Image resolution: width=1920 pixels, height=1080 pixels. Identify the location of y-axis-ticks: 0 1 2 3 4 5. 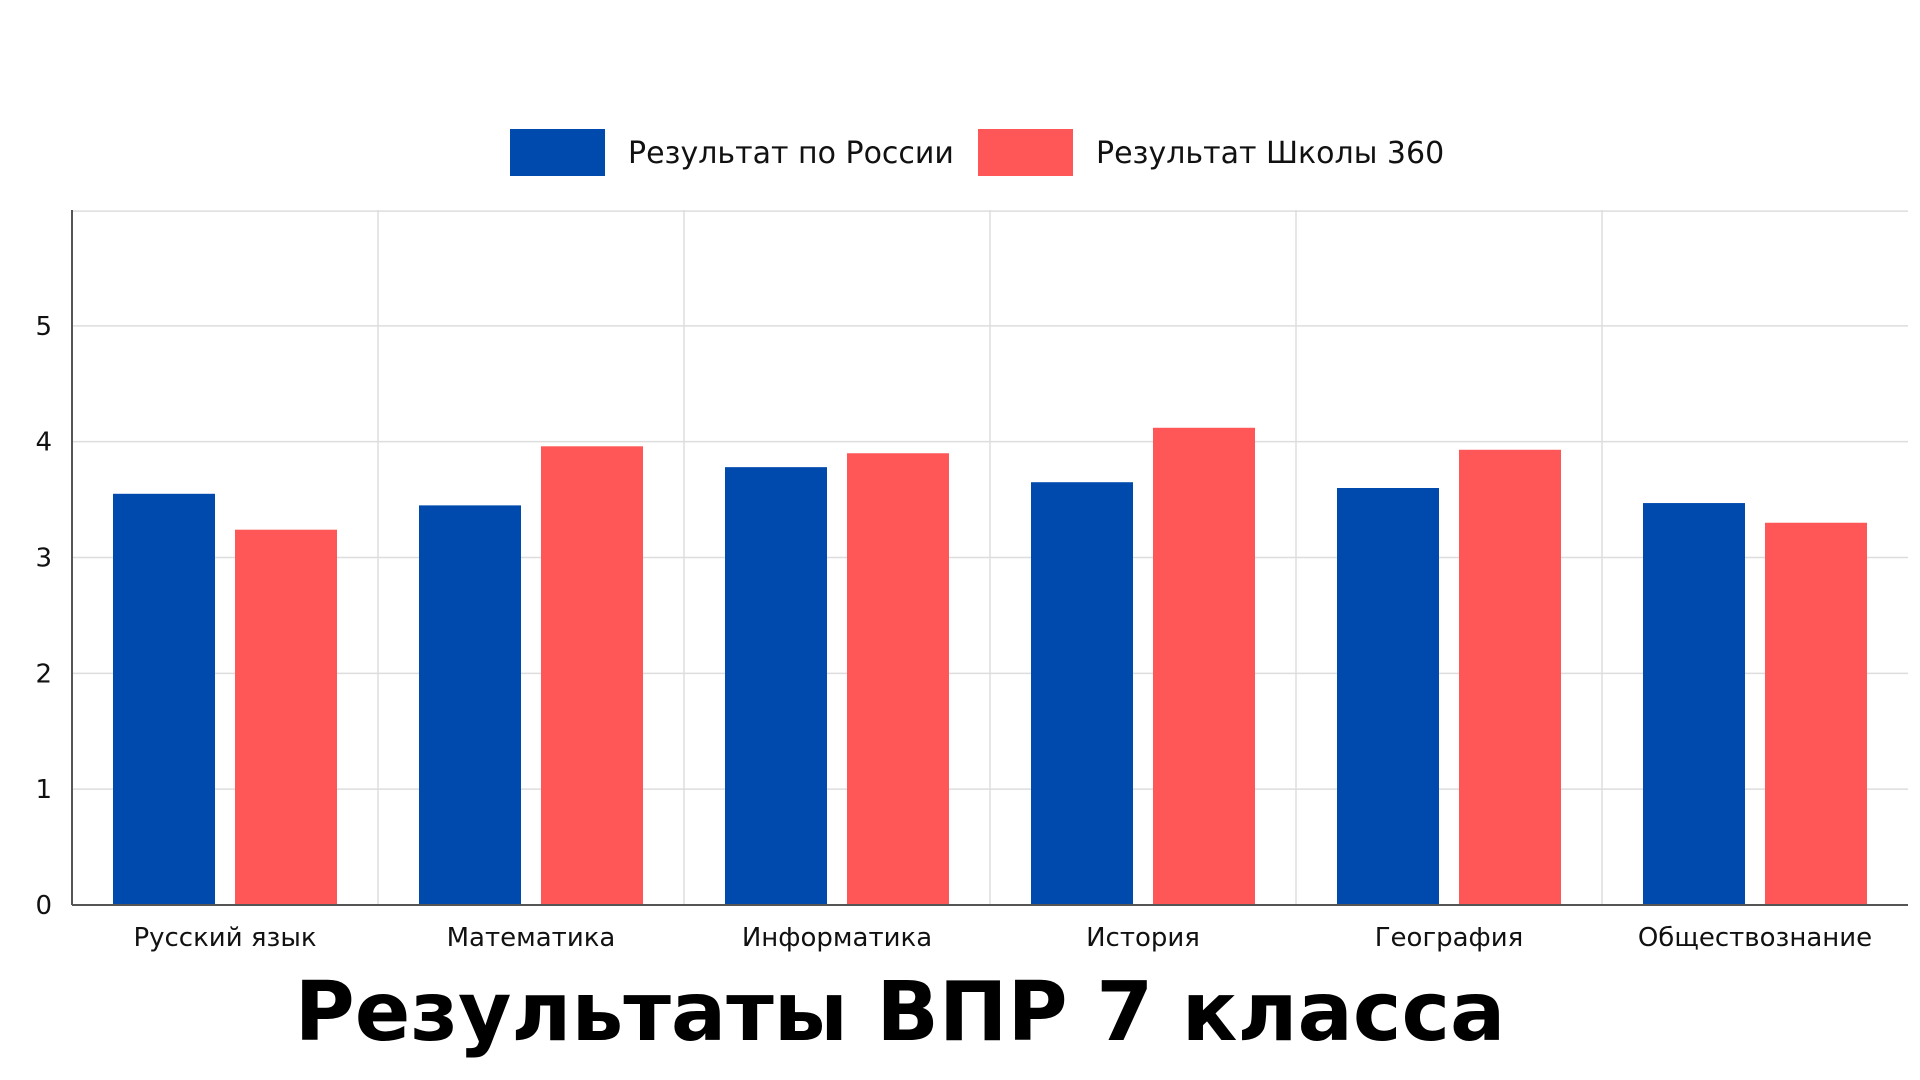
(43, 616).